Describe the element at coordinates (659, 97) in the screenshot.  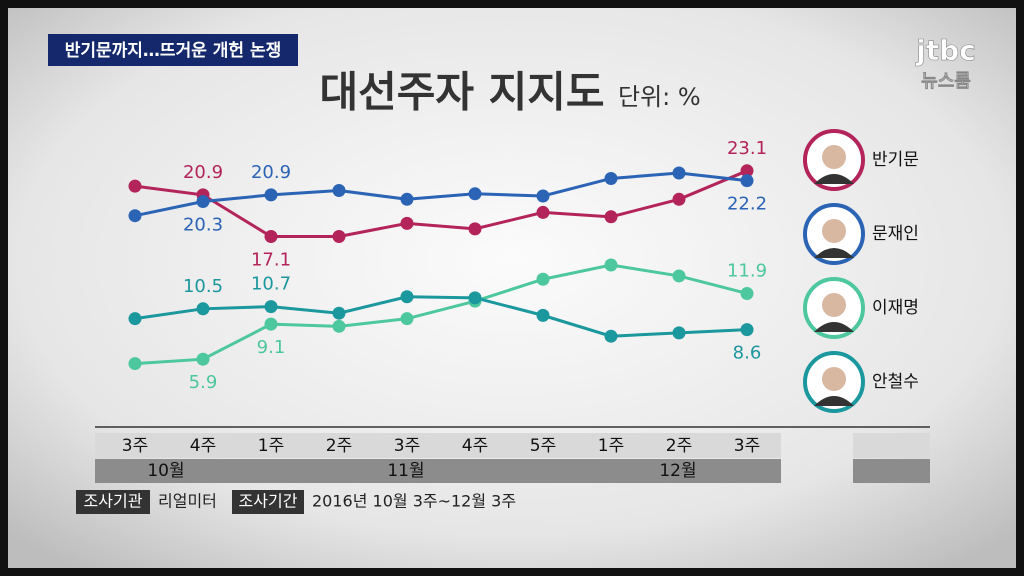
I see `unit: 단위: %` at that location.